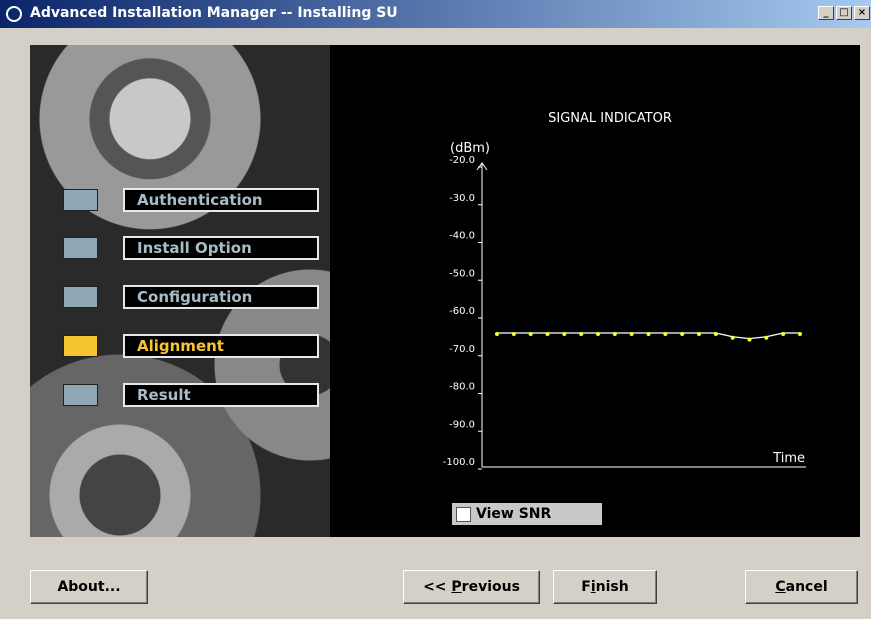  Describe the element at coordinates (844, 13) in the screenshot. I see `maximize-button: □` at that location.